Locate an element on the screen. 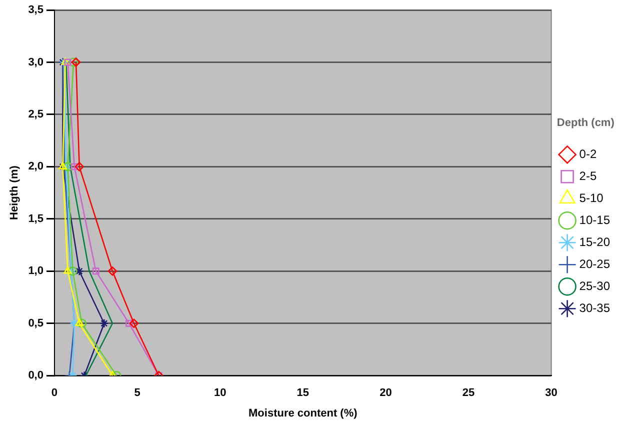 The width and height of the screenshot is (626, 428). y-tick-label: 2,0 is located at coordinates (36, 166).